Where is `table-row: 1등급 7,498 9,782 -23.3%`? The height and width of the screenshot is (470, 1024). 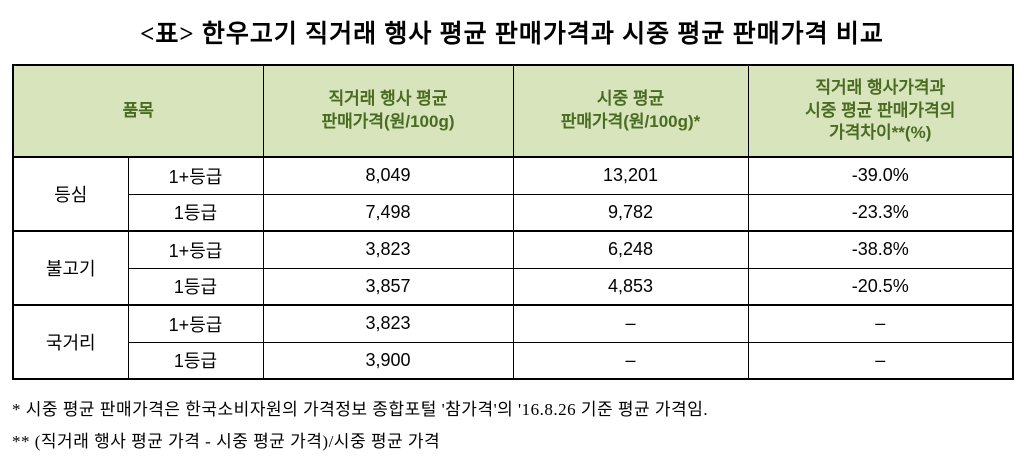 table-row: 1등급 7,498 9,782 -23.3% is located at coordinates (513, 212).